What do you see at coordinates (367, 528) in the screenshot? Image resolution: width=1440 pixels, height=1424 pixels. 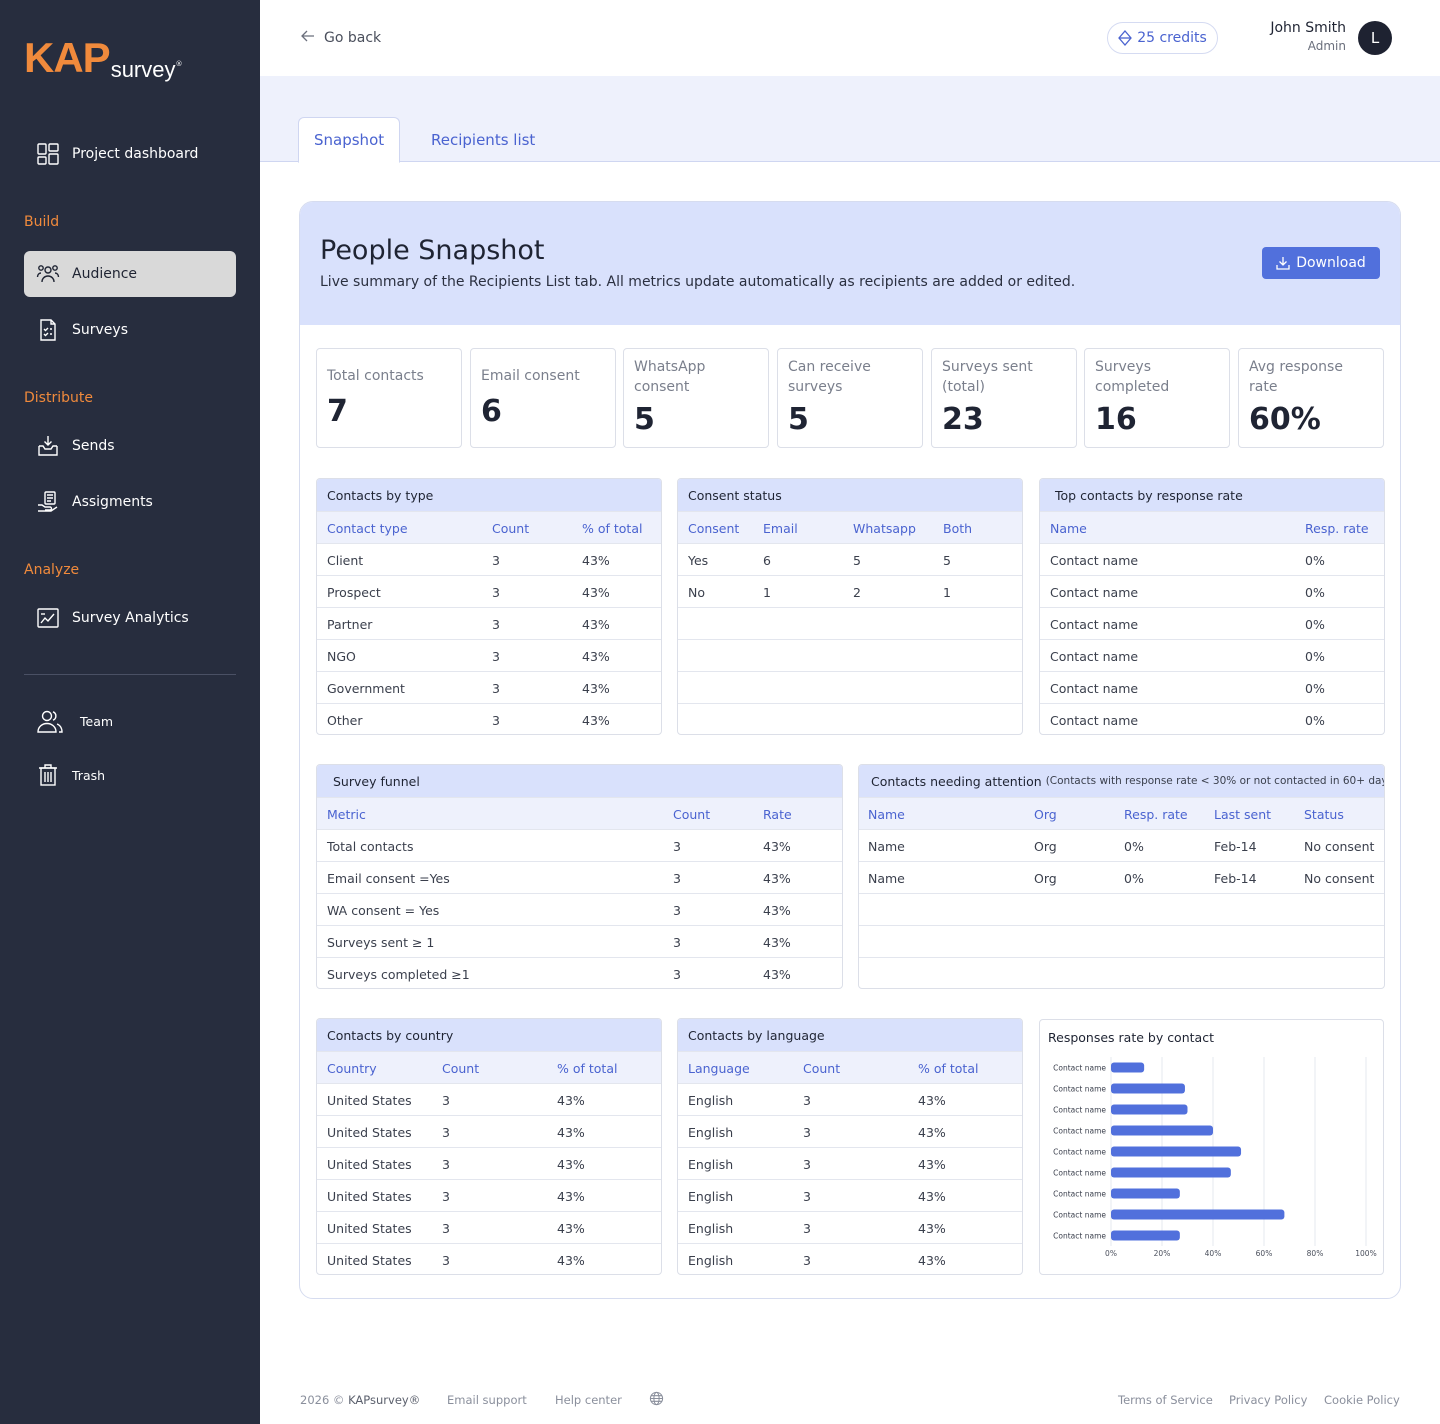 I see `column-header: Contact type` at bounding box center [367, 528].